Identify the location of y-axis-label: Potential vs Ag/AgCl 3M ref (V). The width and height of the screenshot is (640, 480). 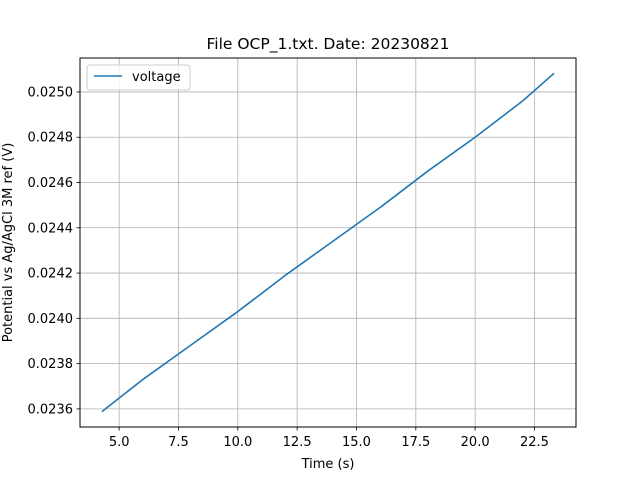
(8, 243).